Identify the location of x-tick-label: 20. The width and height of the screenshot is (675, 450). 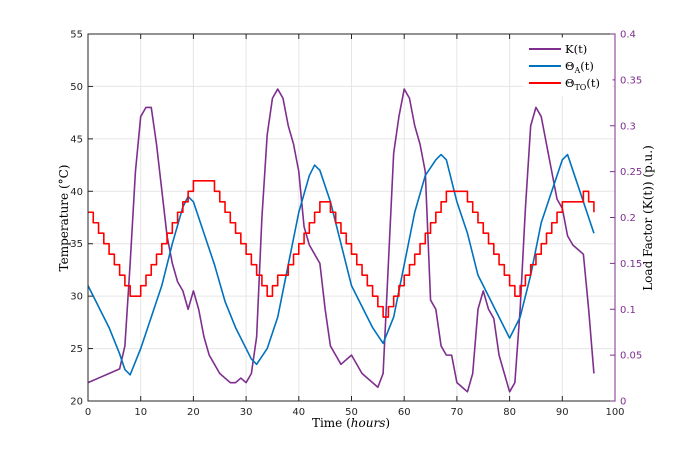
(193, 412).